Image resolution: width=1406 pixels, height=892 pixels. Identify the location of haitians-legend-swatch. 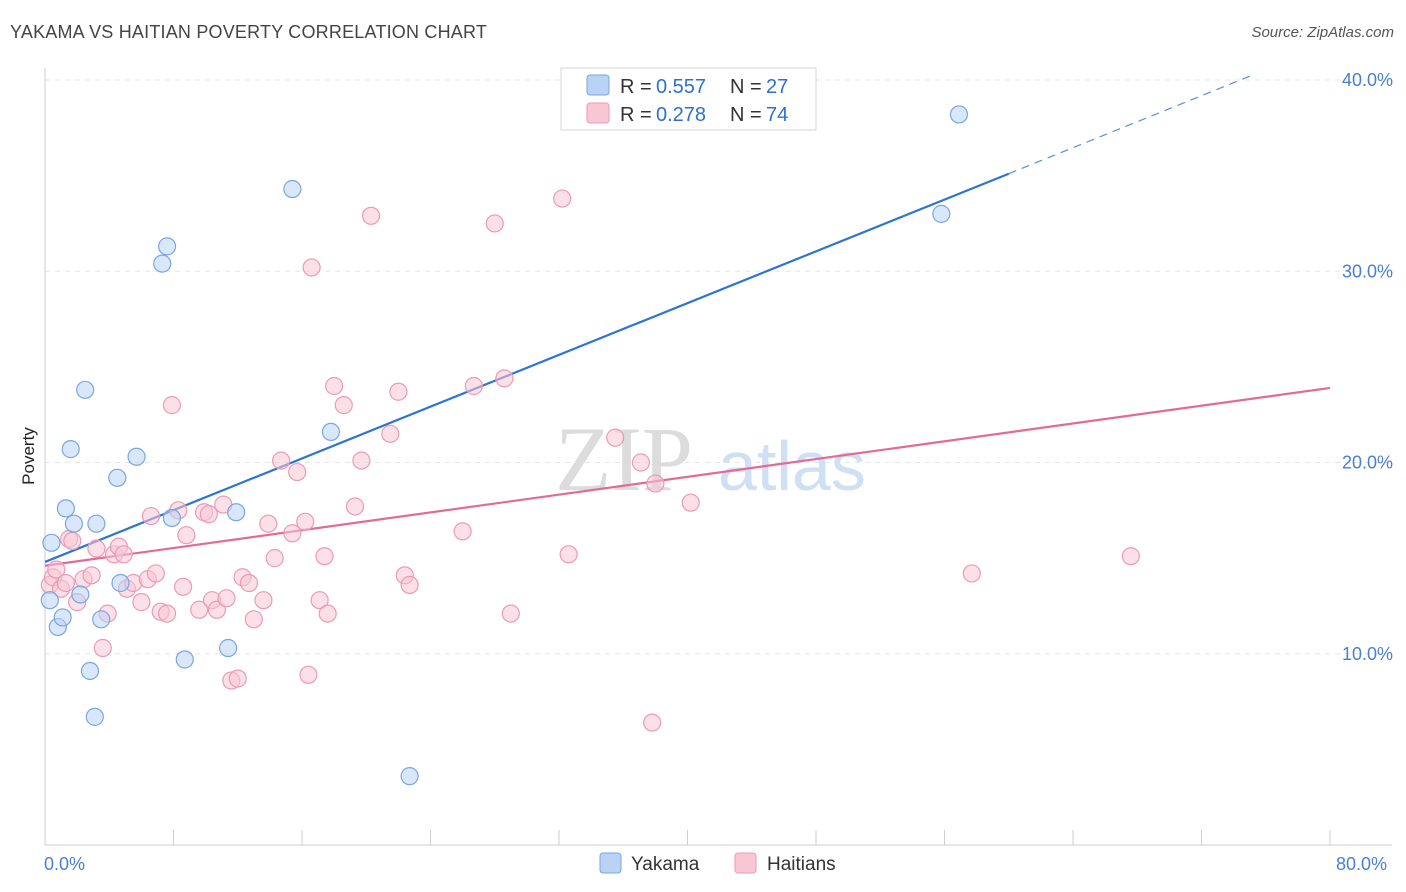
(598, 113).